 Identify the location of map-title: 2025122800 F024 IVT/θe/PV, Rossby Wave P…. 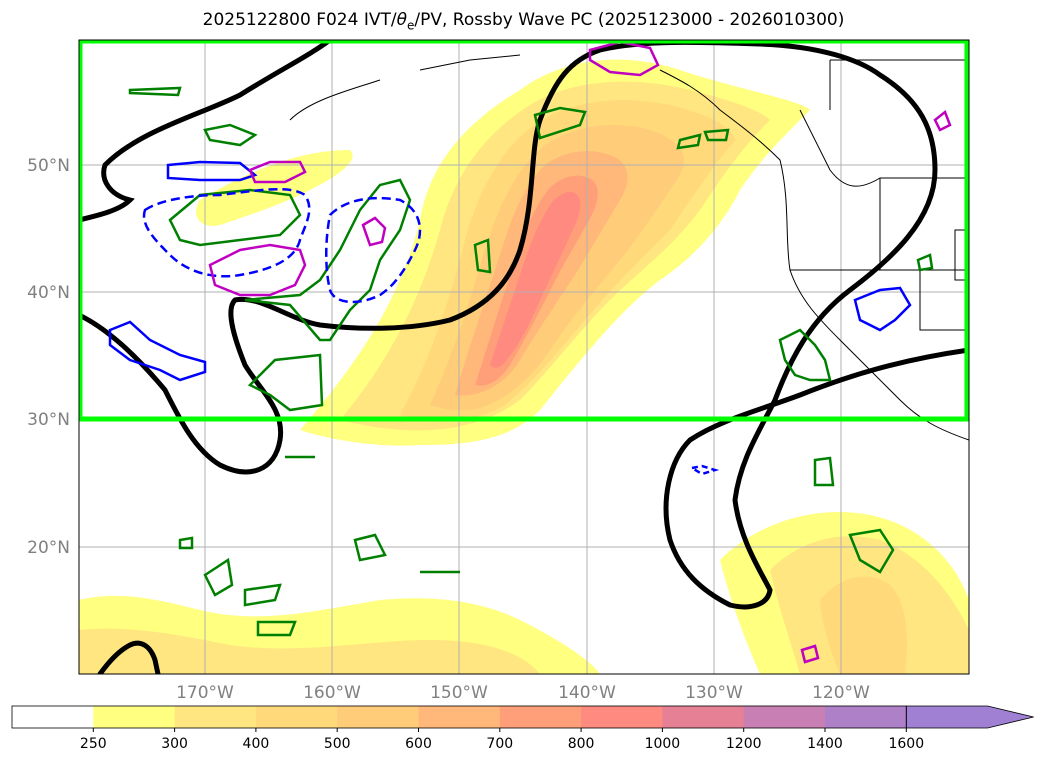
(523, 21).